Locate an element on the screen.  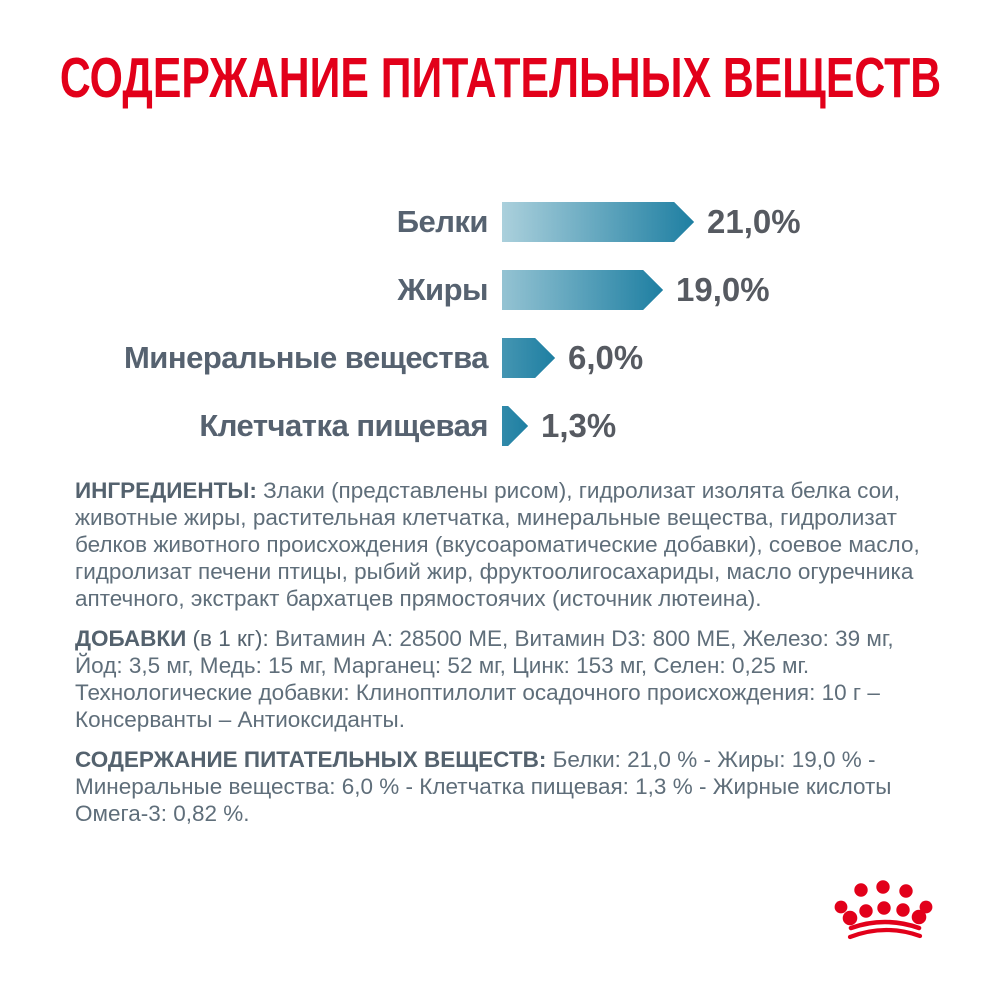
title-row: СОДЕРЖАНИЕ ПИТАТЕЛЬНЫХ ВЕЩЕСТВ is located at coordinates (500, 79).